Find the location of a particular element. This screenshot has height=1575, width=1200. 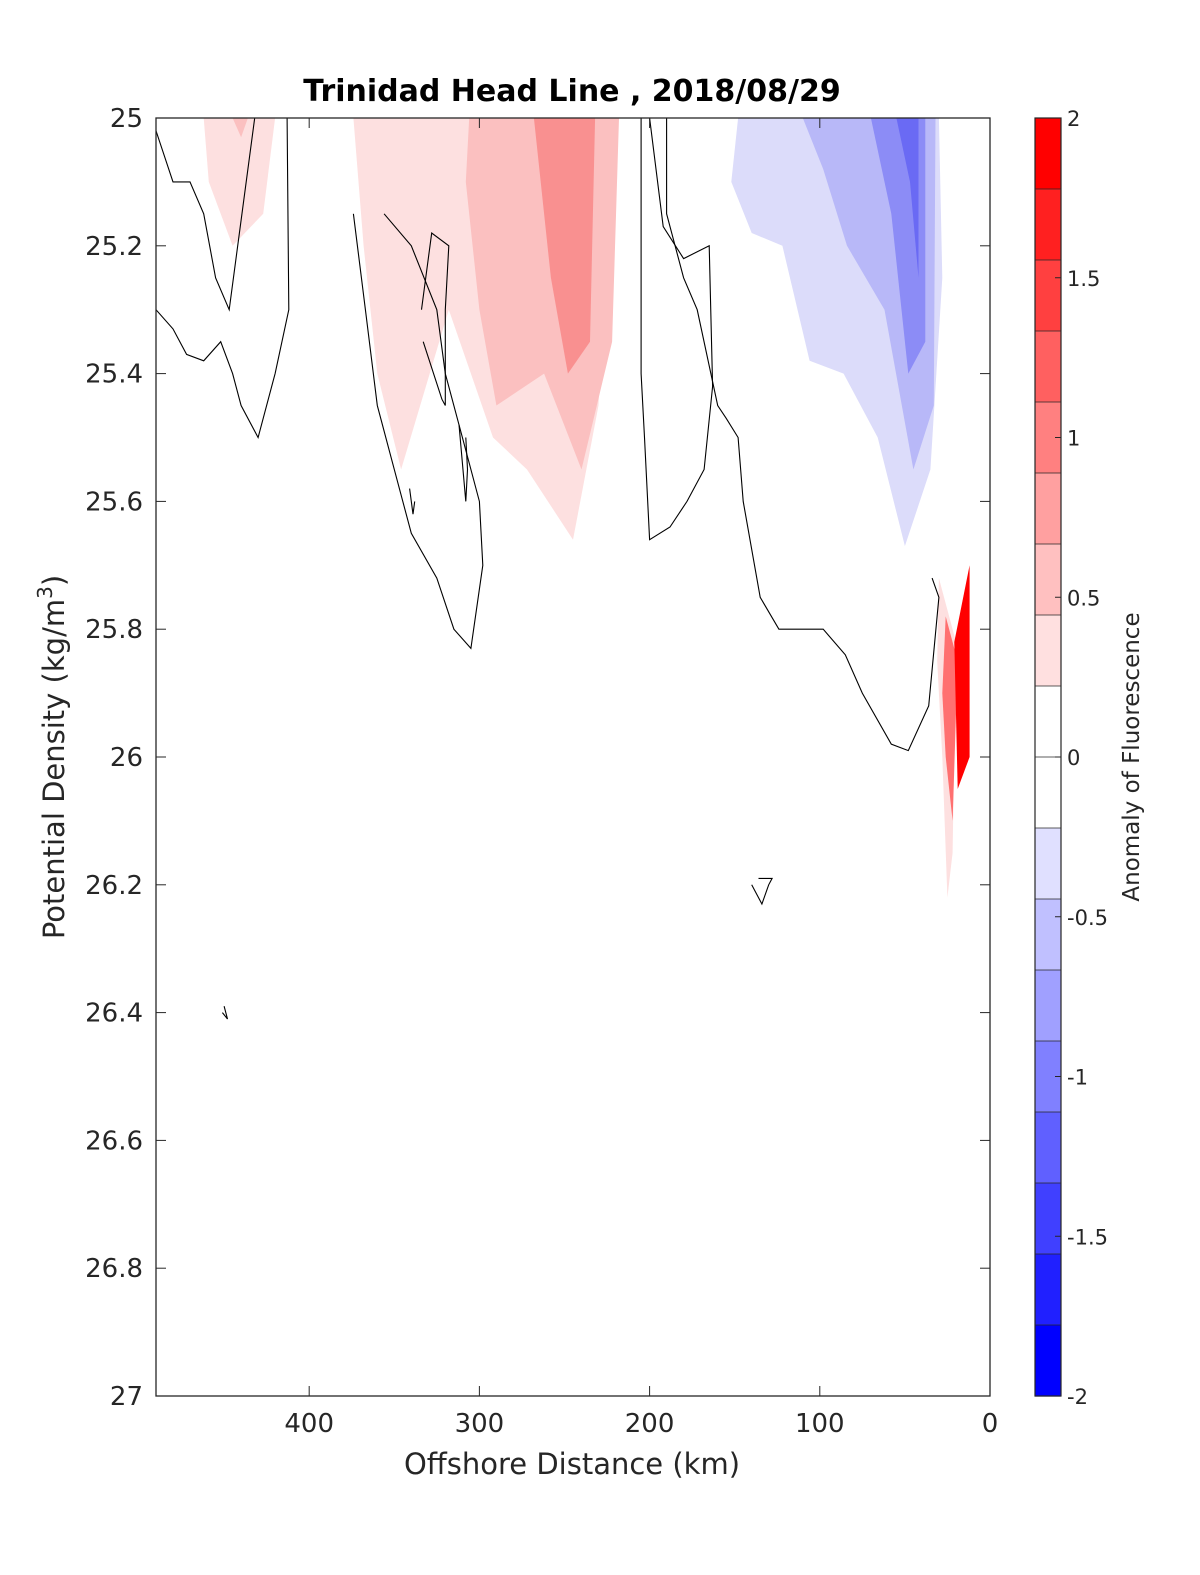

colorbar-tick-label: 1 is located at coordinates (1073, 439).